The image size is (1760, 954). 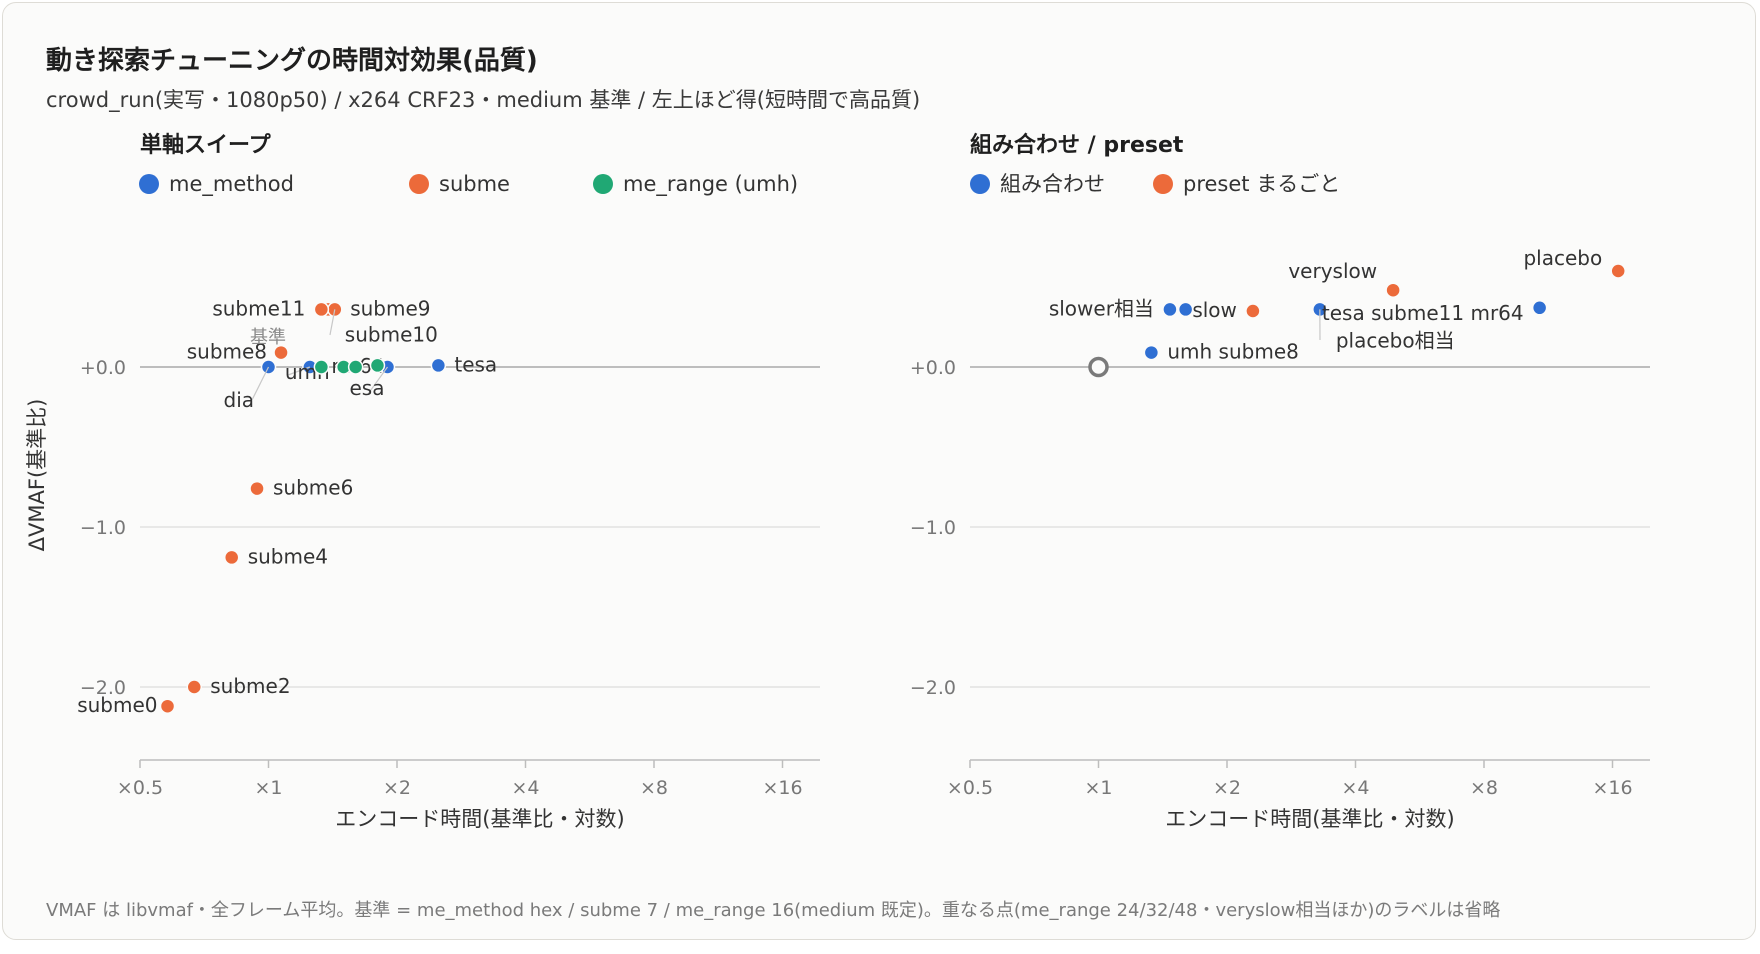 What do you see at coordinates (475, 364) in the screenshot?
I see `point-label: tesa` at bounding box center [475, 364].